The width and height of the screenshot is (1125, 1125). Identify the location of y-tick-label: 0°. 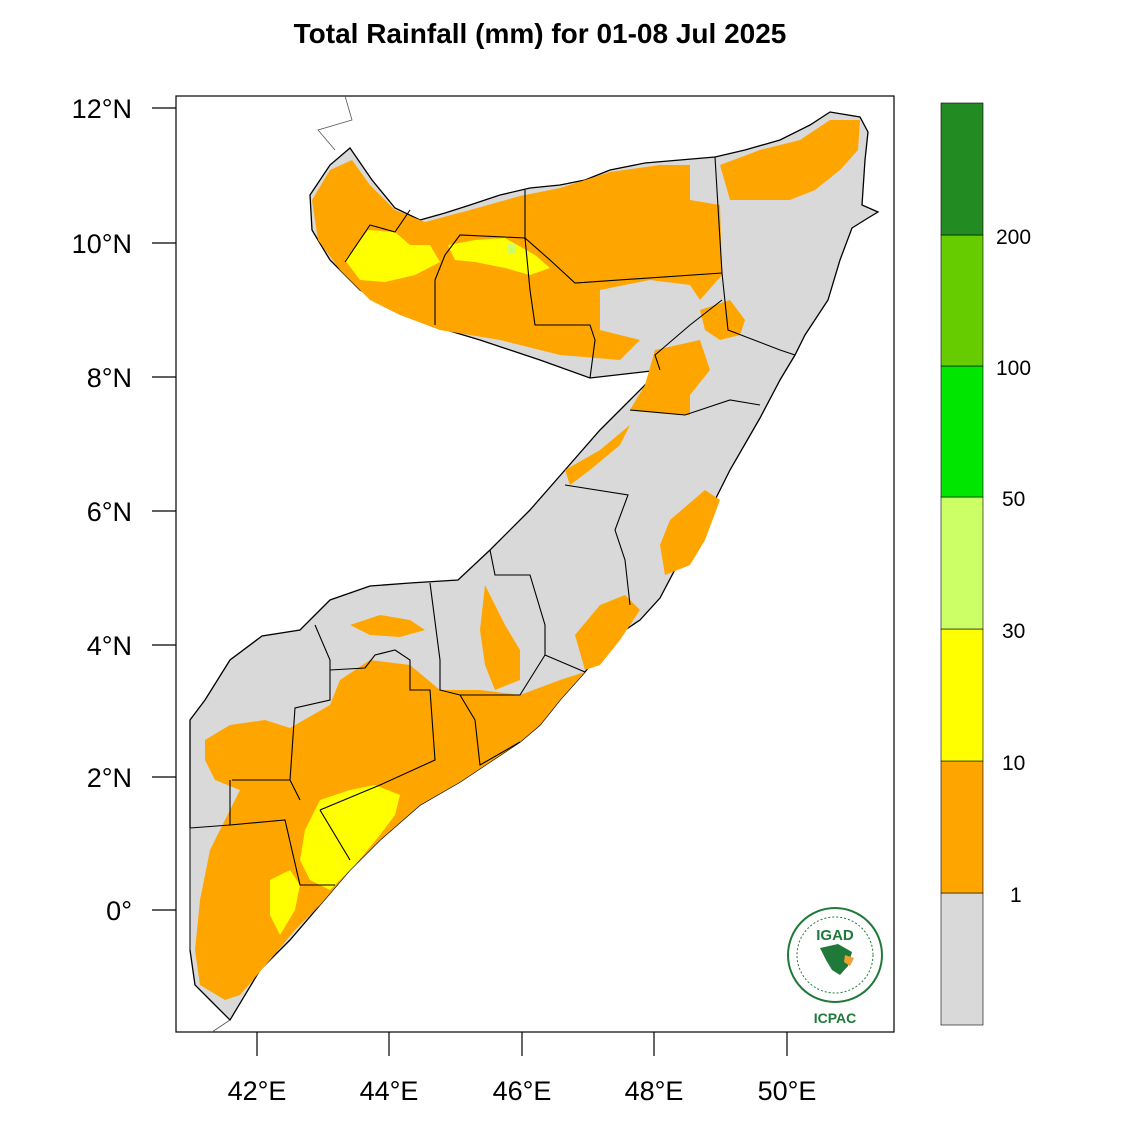
(119, 911).